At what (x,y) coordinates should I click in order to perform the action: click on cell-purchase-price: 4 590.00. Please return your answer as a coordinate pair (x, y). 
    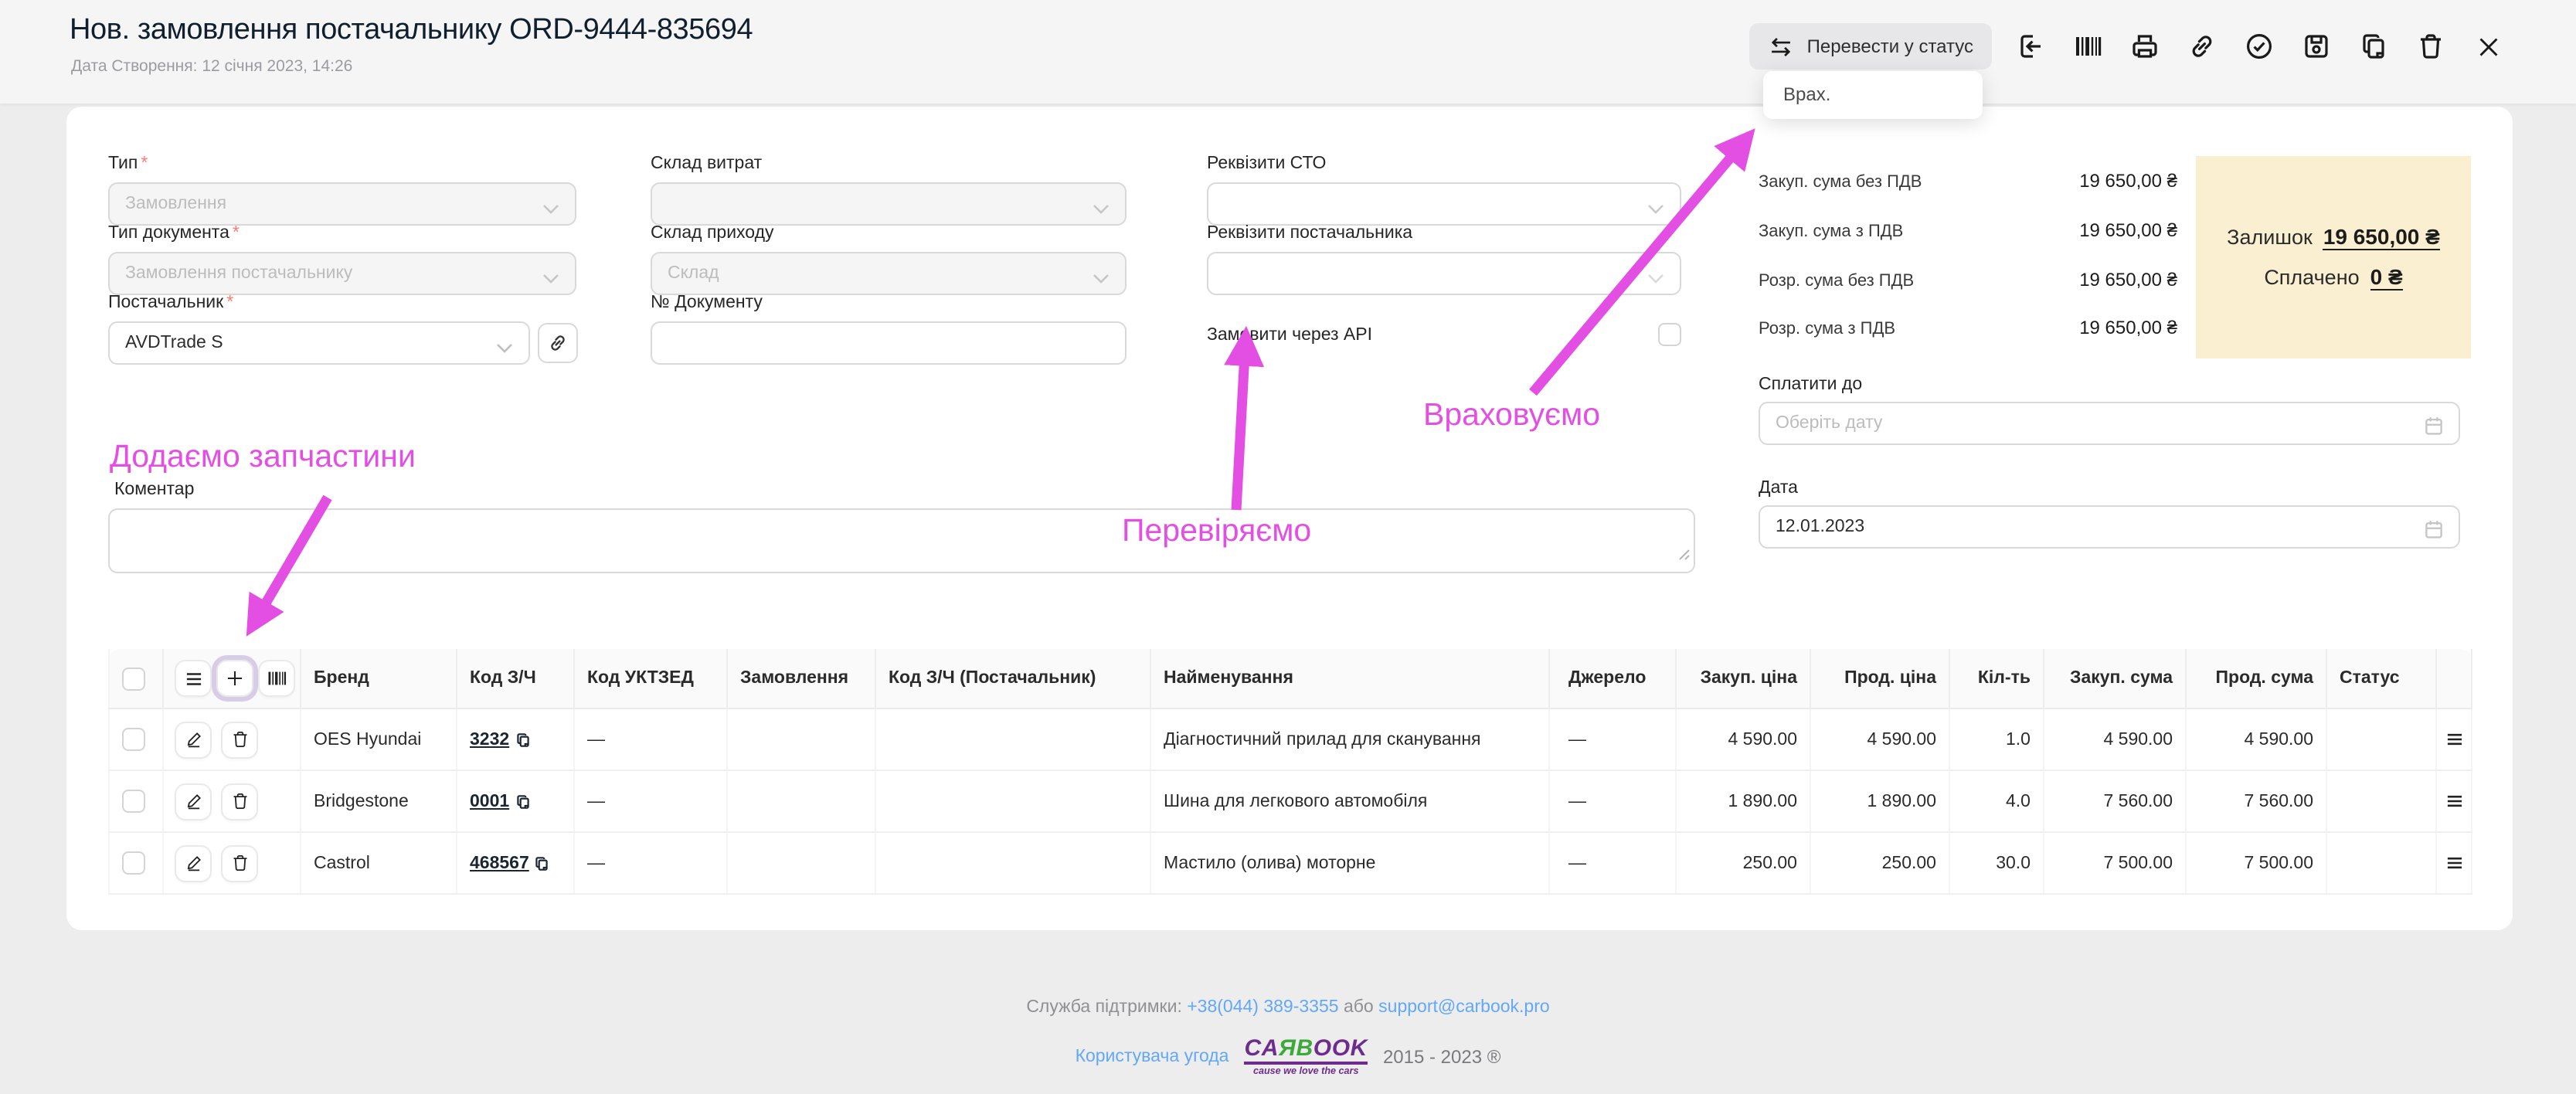
    Looking at the image, I should click on (1744, 739).